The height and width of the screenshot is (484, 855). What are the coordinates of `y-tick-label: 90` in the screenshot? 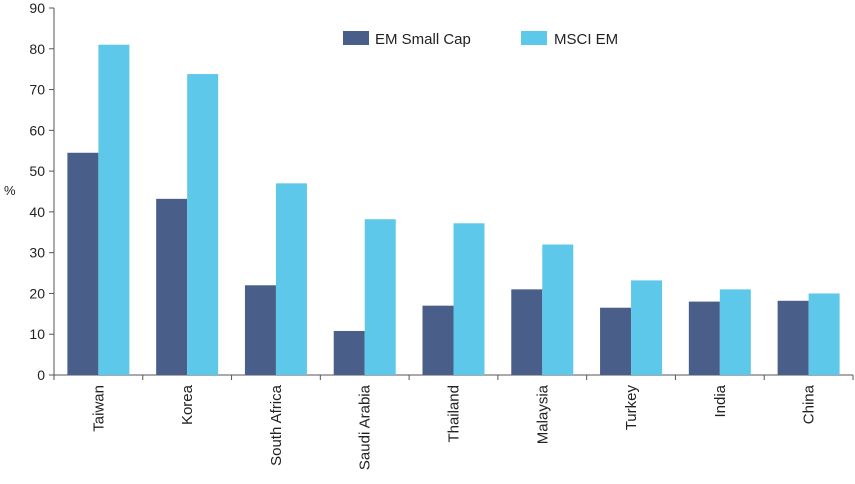 It's located at (37, 8).